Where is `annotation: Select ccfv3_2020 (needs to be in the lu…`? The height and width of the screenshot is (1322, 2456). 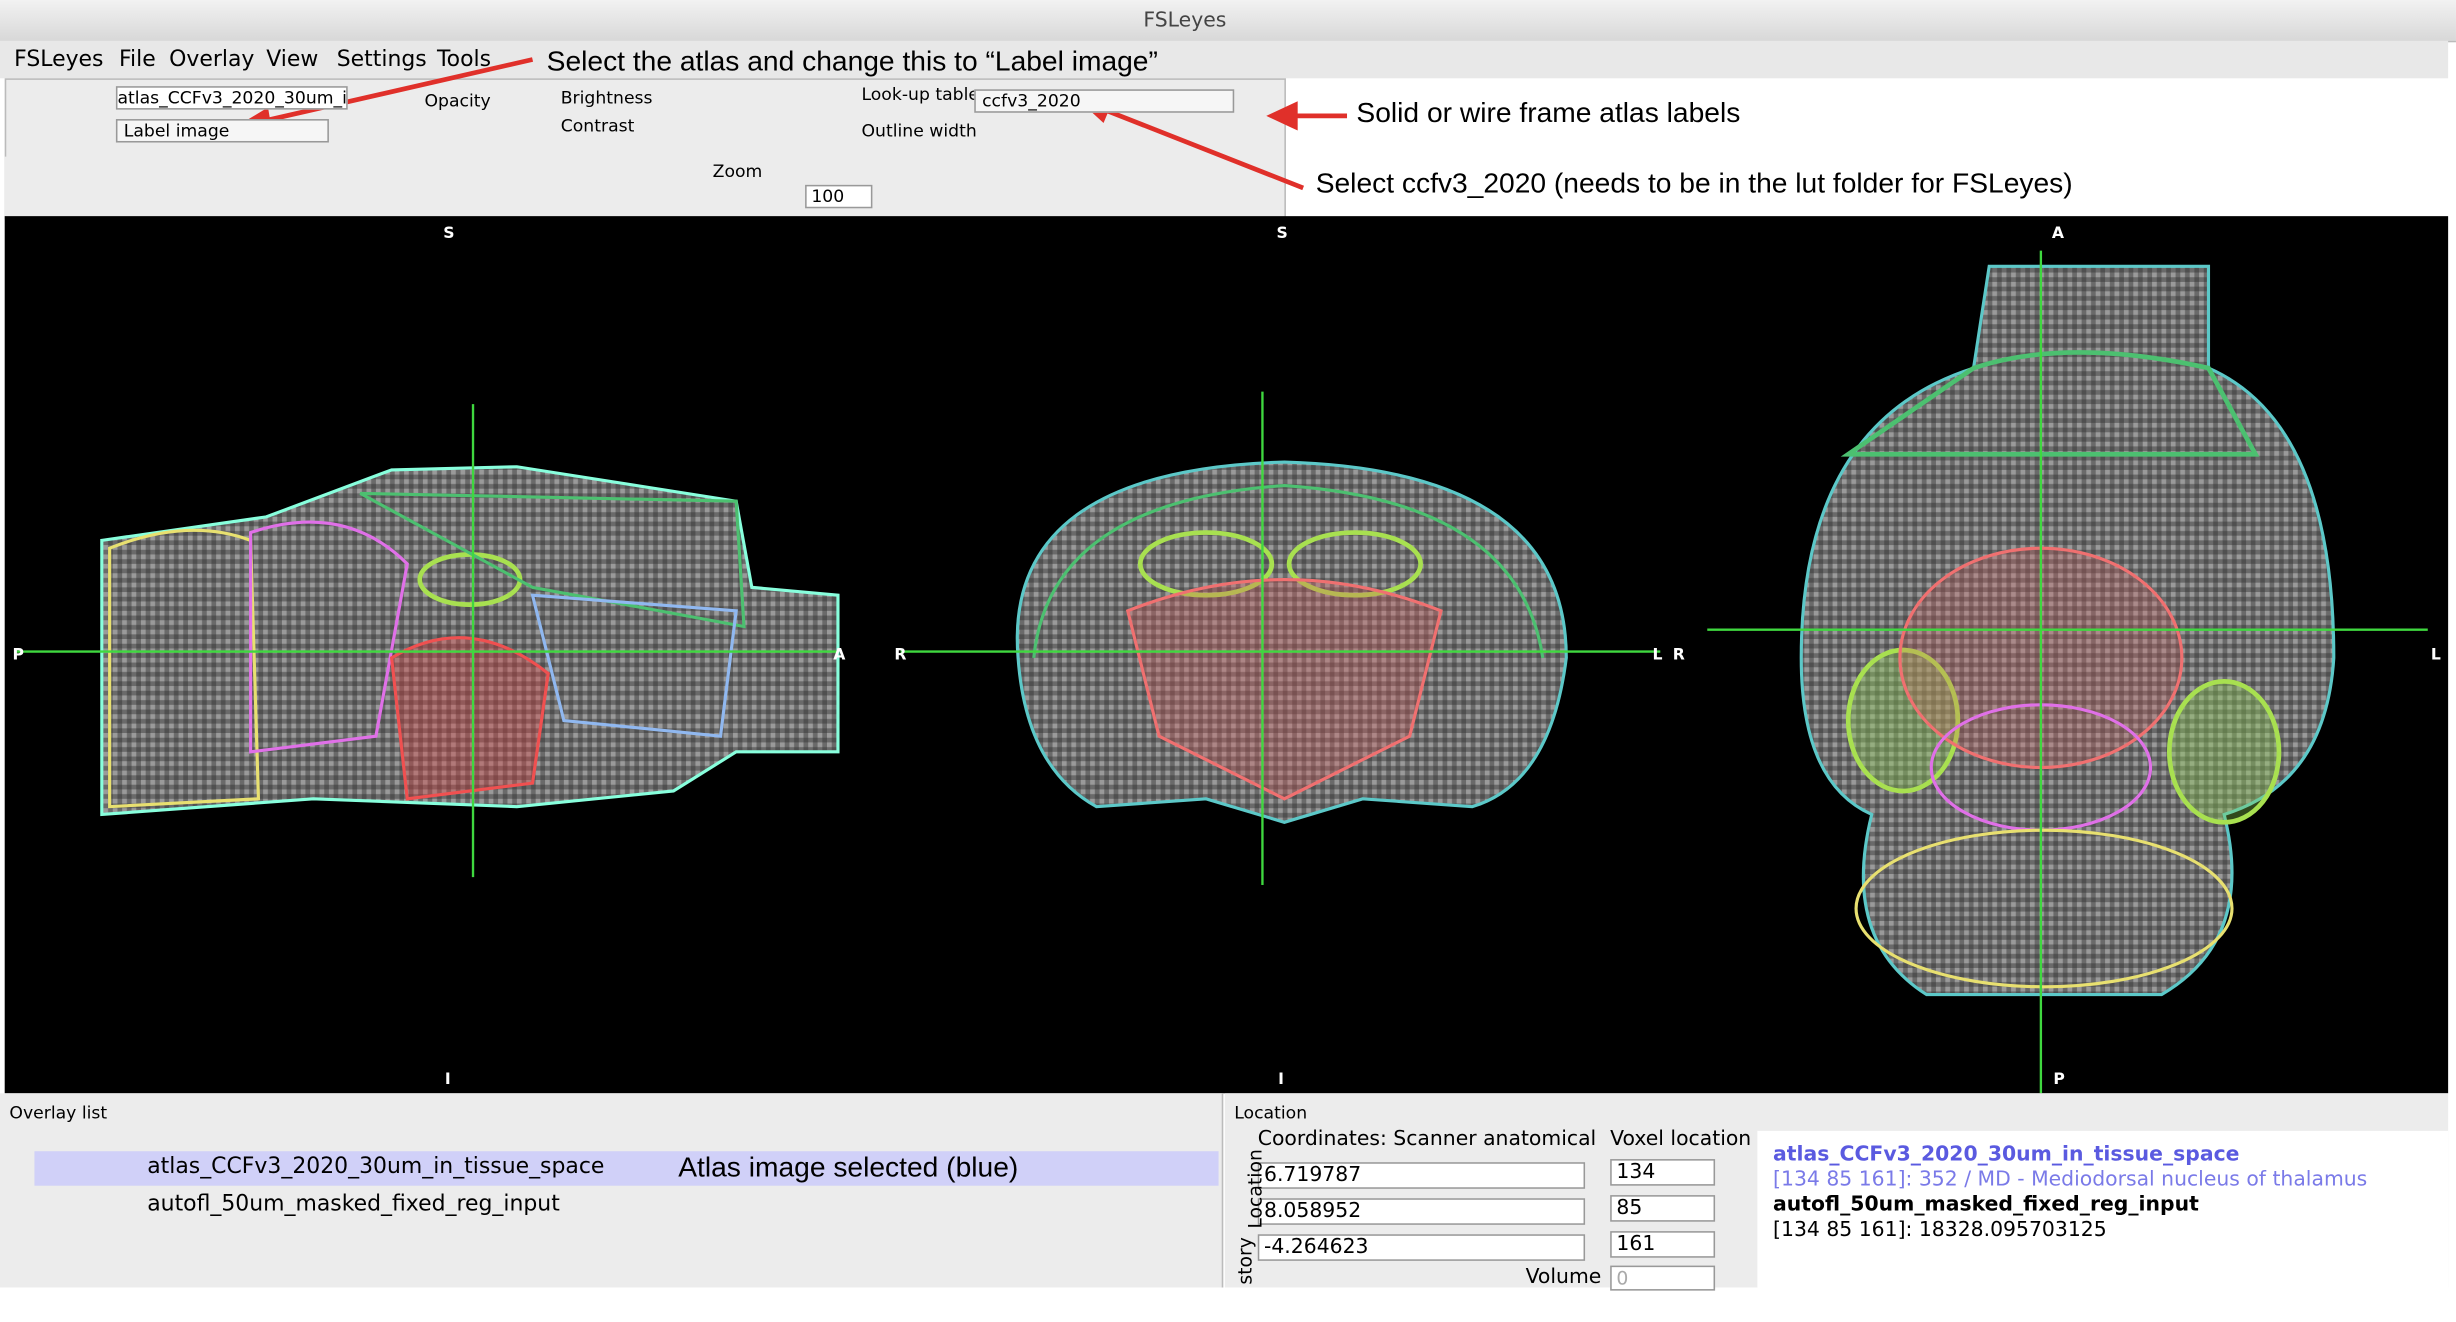
annotation: Select ccfv3_2020 (needs to be in the lu… is located at coordinates (1694, 183).